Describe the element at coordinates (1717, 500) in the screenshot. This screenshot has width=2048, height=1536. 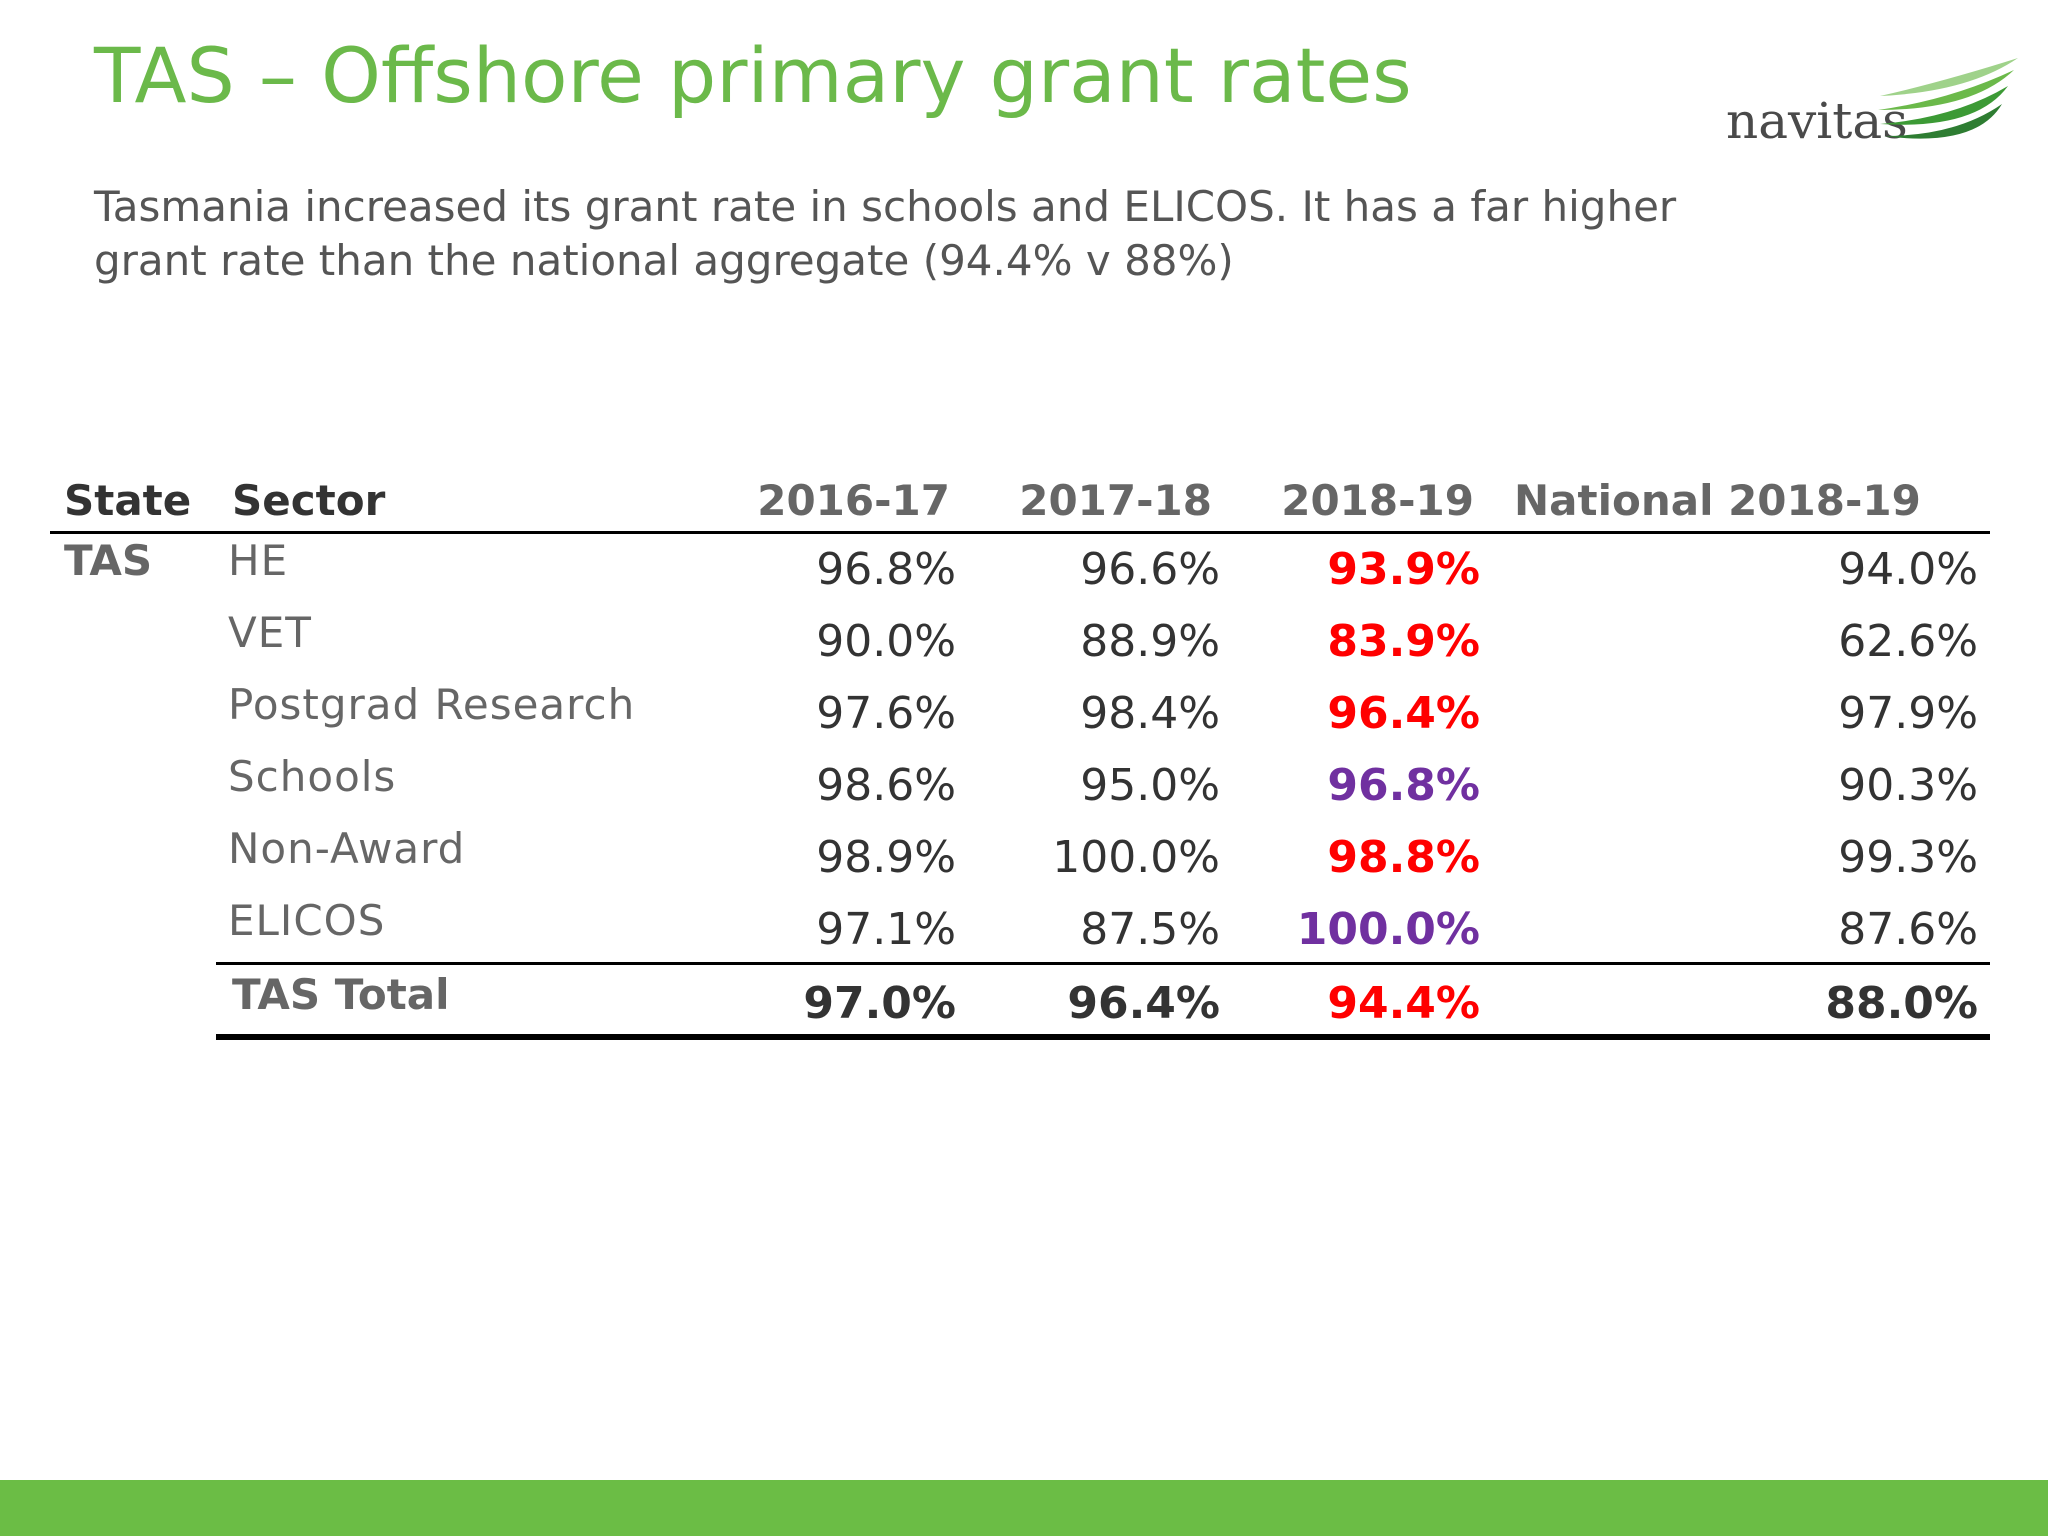
I see `header-national: National 2018-19` at that location.